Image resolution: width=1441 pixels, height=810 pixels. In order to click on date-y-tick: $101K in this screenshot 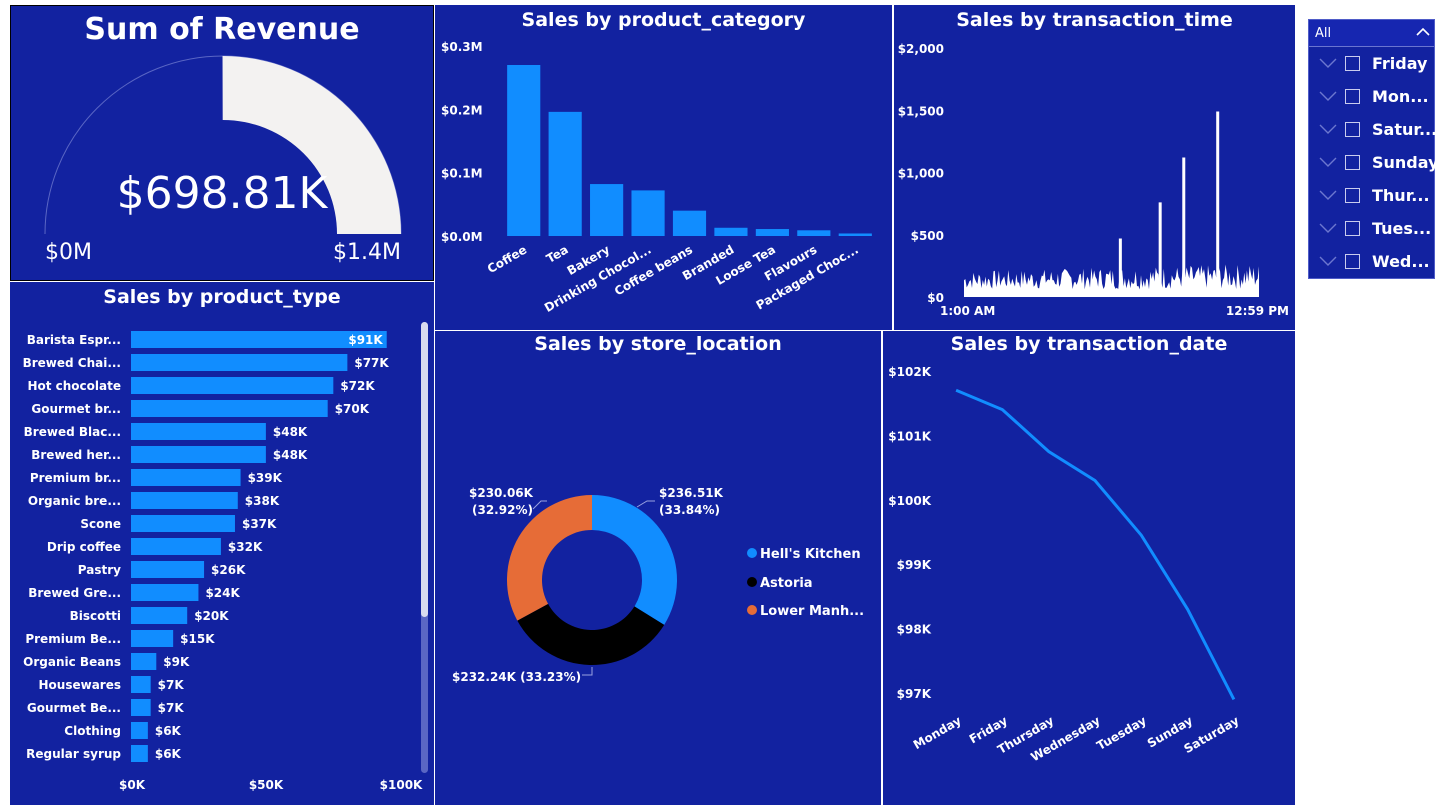, I will do `click(909, 436)`.